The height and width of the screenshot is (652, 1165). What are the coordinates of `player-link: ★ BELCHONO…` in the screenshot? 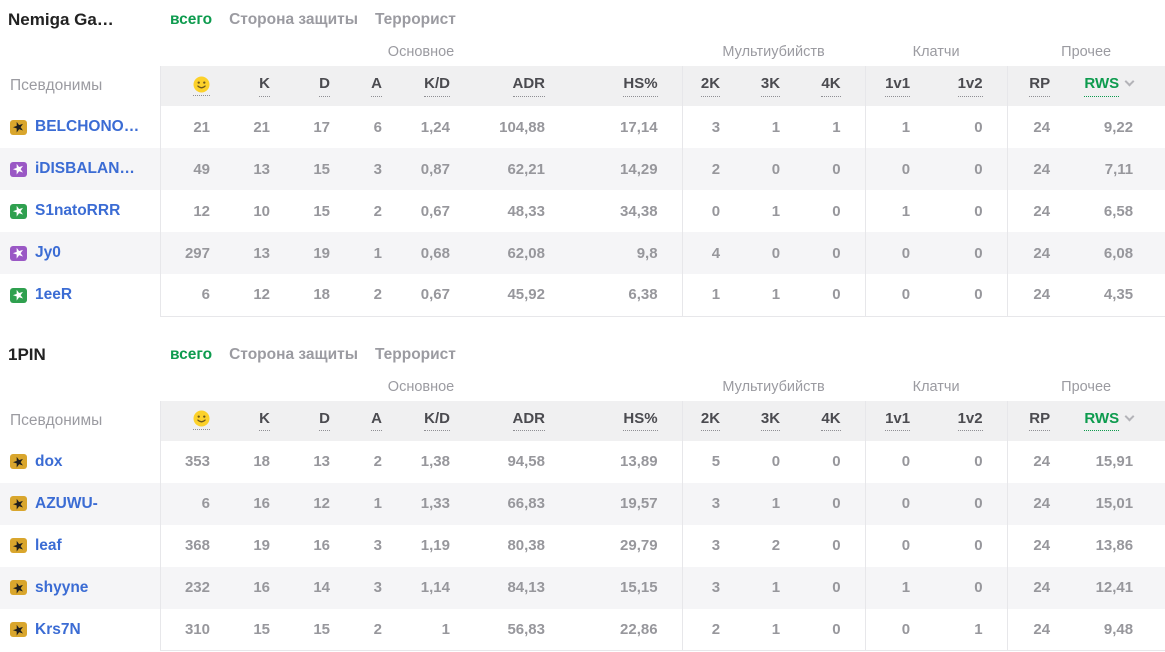 It's located at (74, 127).